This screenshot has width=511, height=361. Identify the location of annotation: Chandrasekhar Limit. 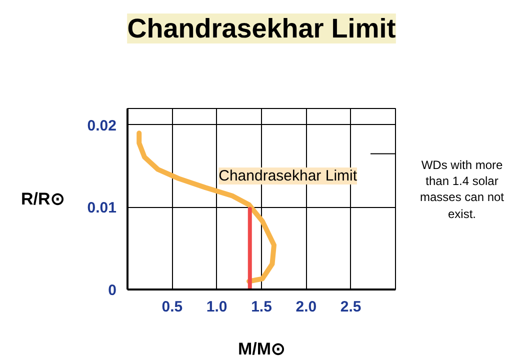
(288, 175).